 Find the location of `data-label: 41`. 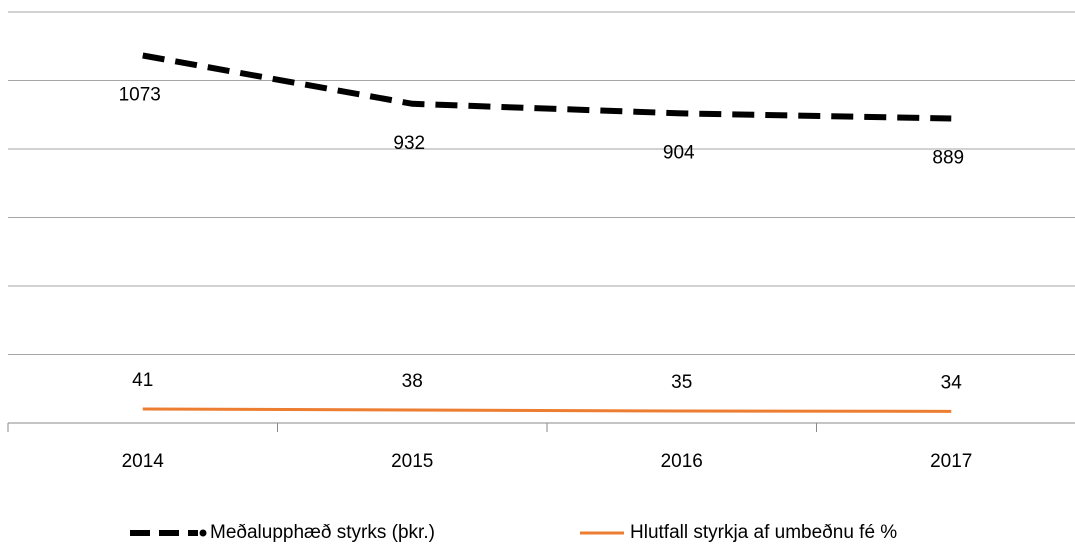

data-label: 41 is located at coordinates (142, 380).